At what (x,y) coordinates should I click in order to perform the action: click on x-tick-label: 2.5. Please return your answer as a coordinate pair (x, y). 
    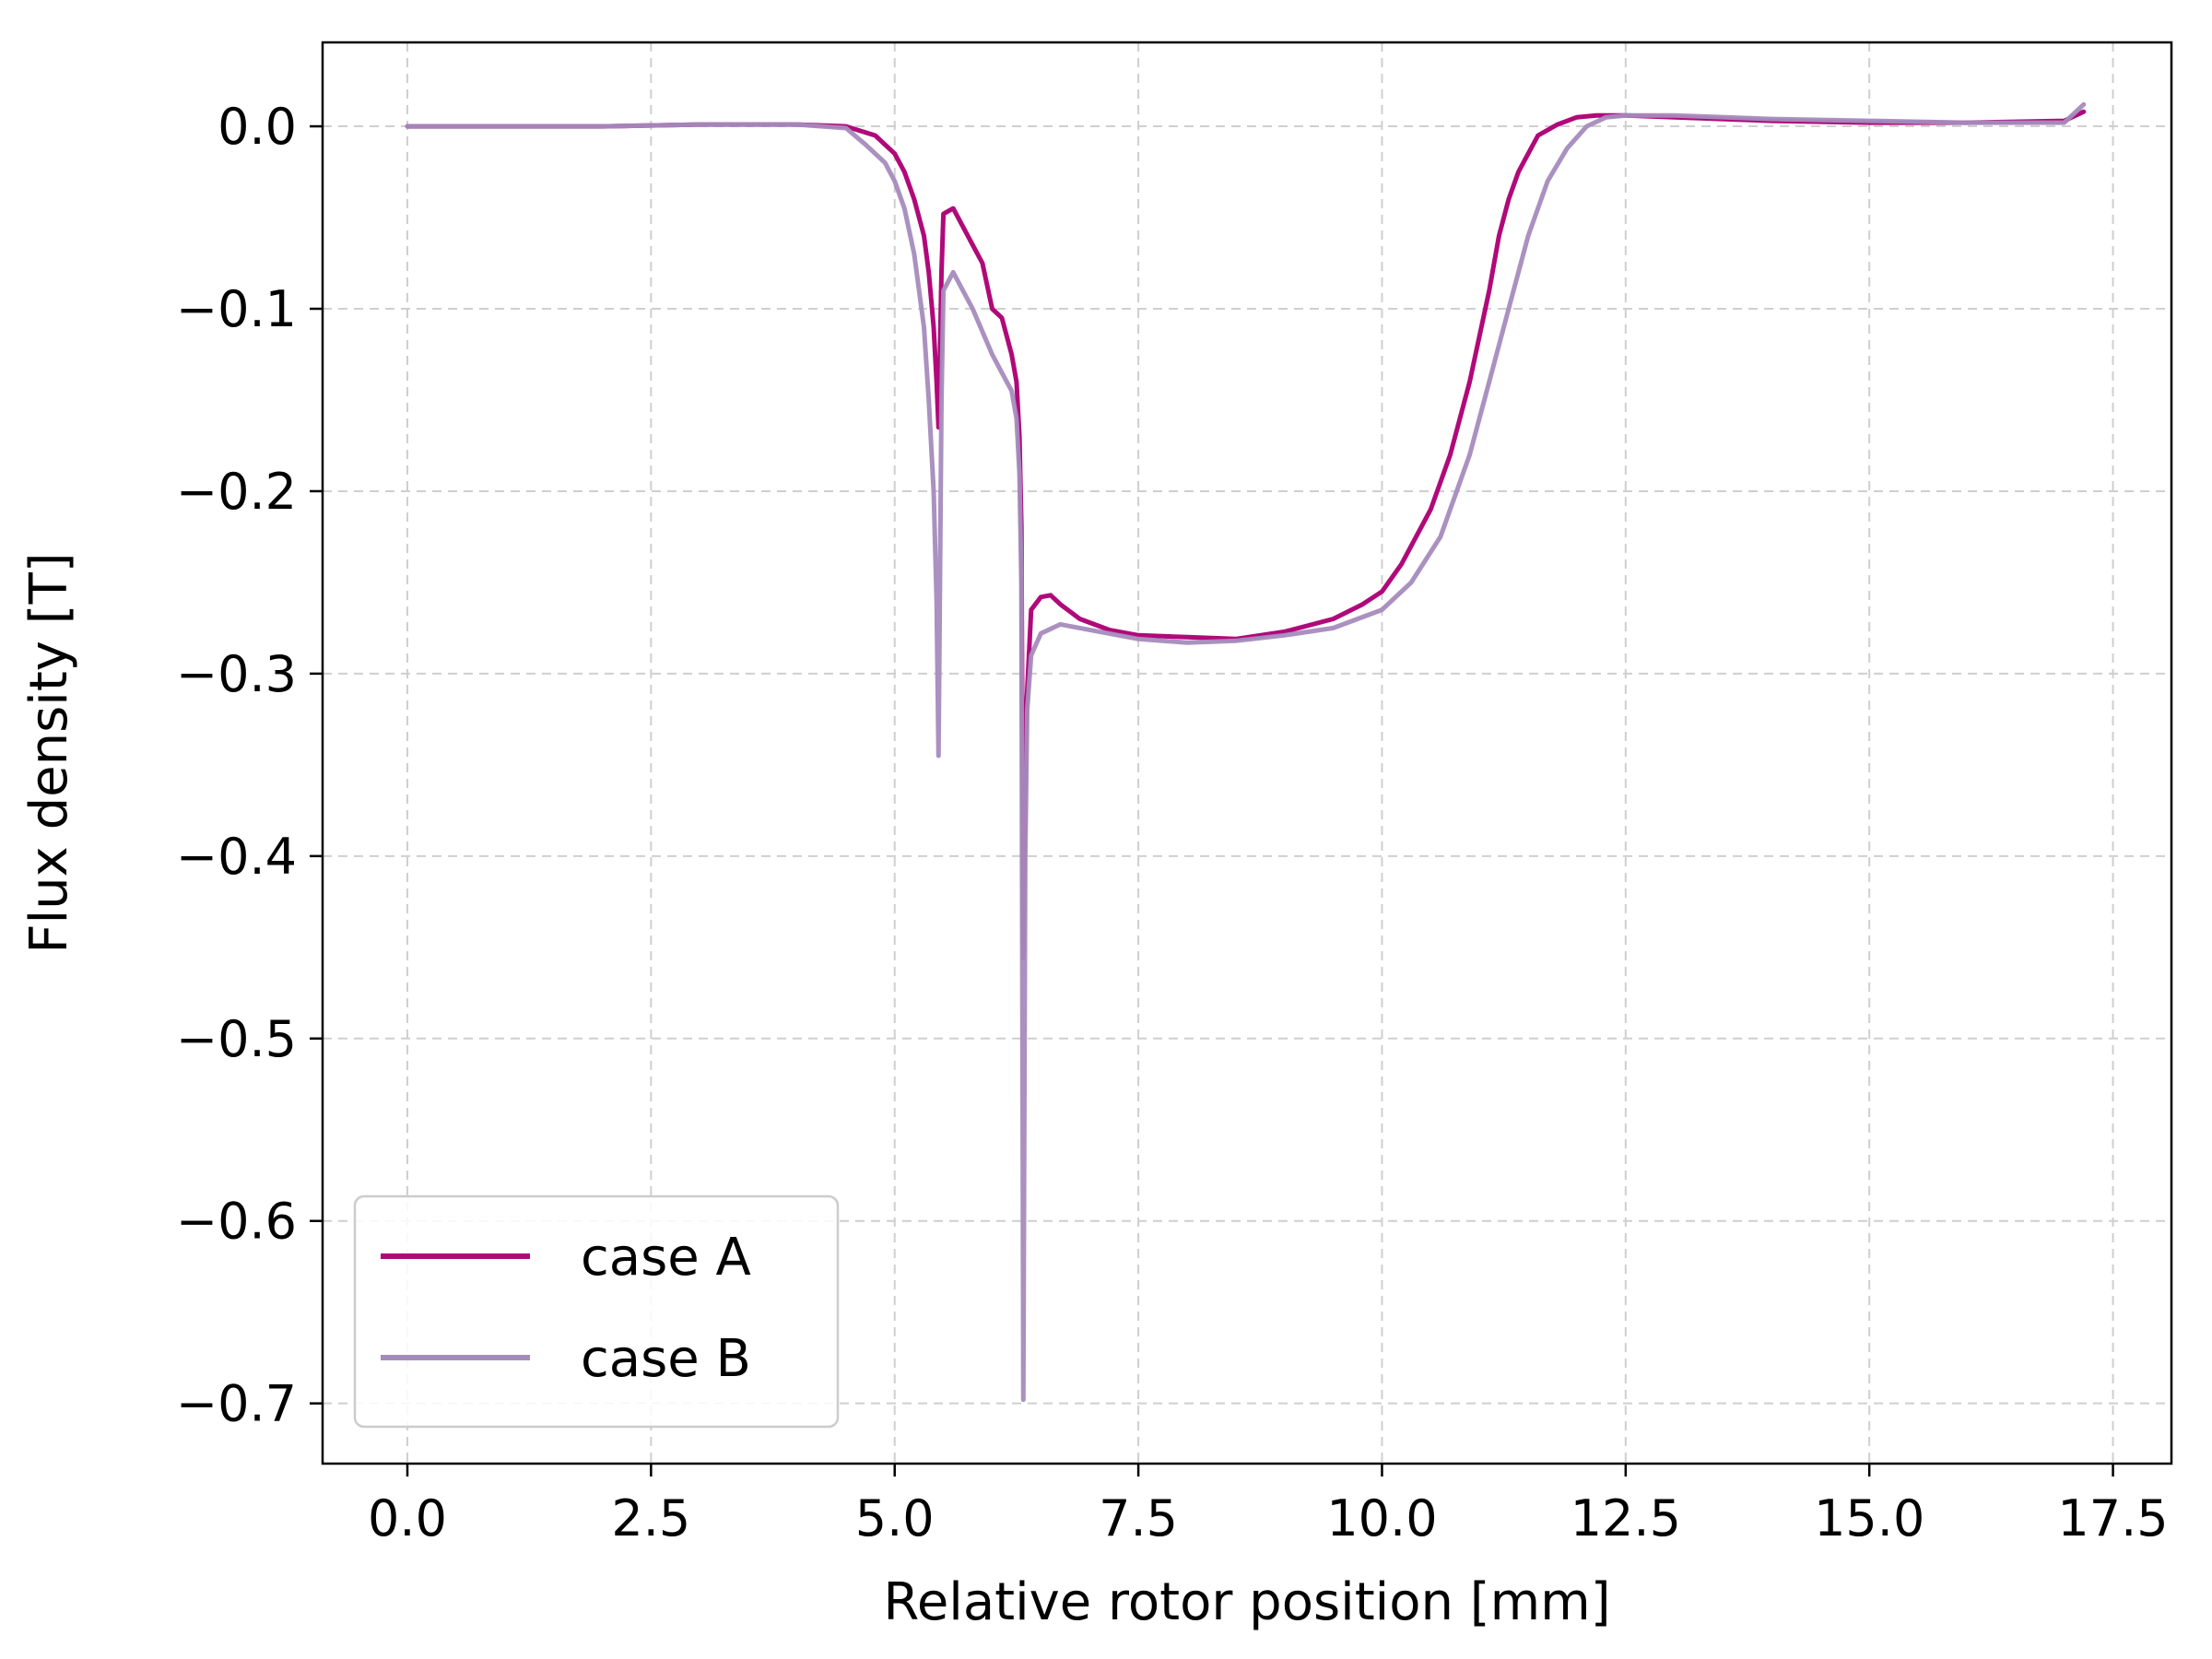
    Looking at the image, I should click on (650, 1518).